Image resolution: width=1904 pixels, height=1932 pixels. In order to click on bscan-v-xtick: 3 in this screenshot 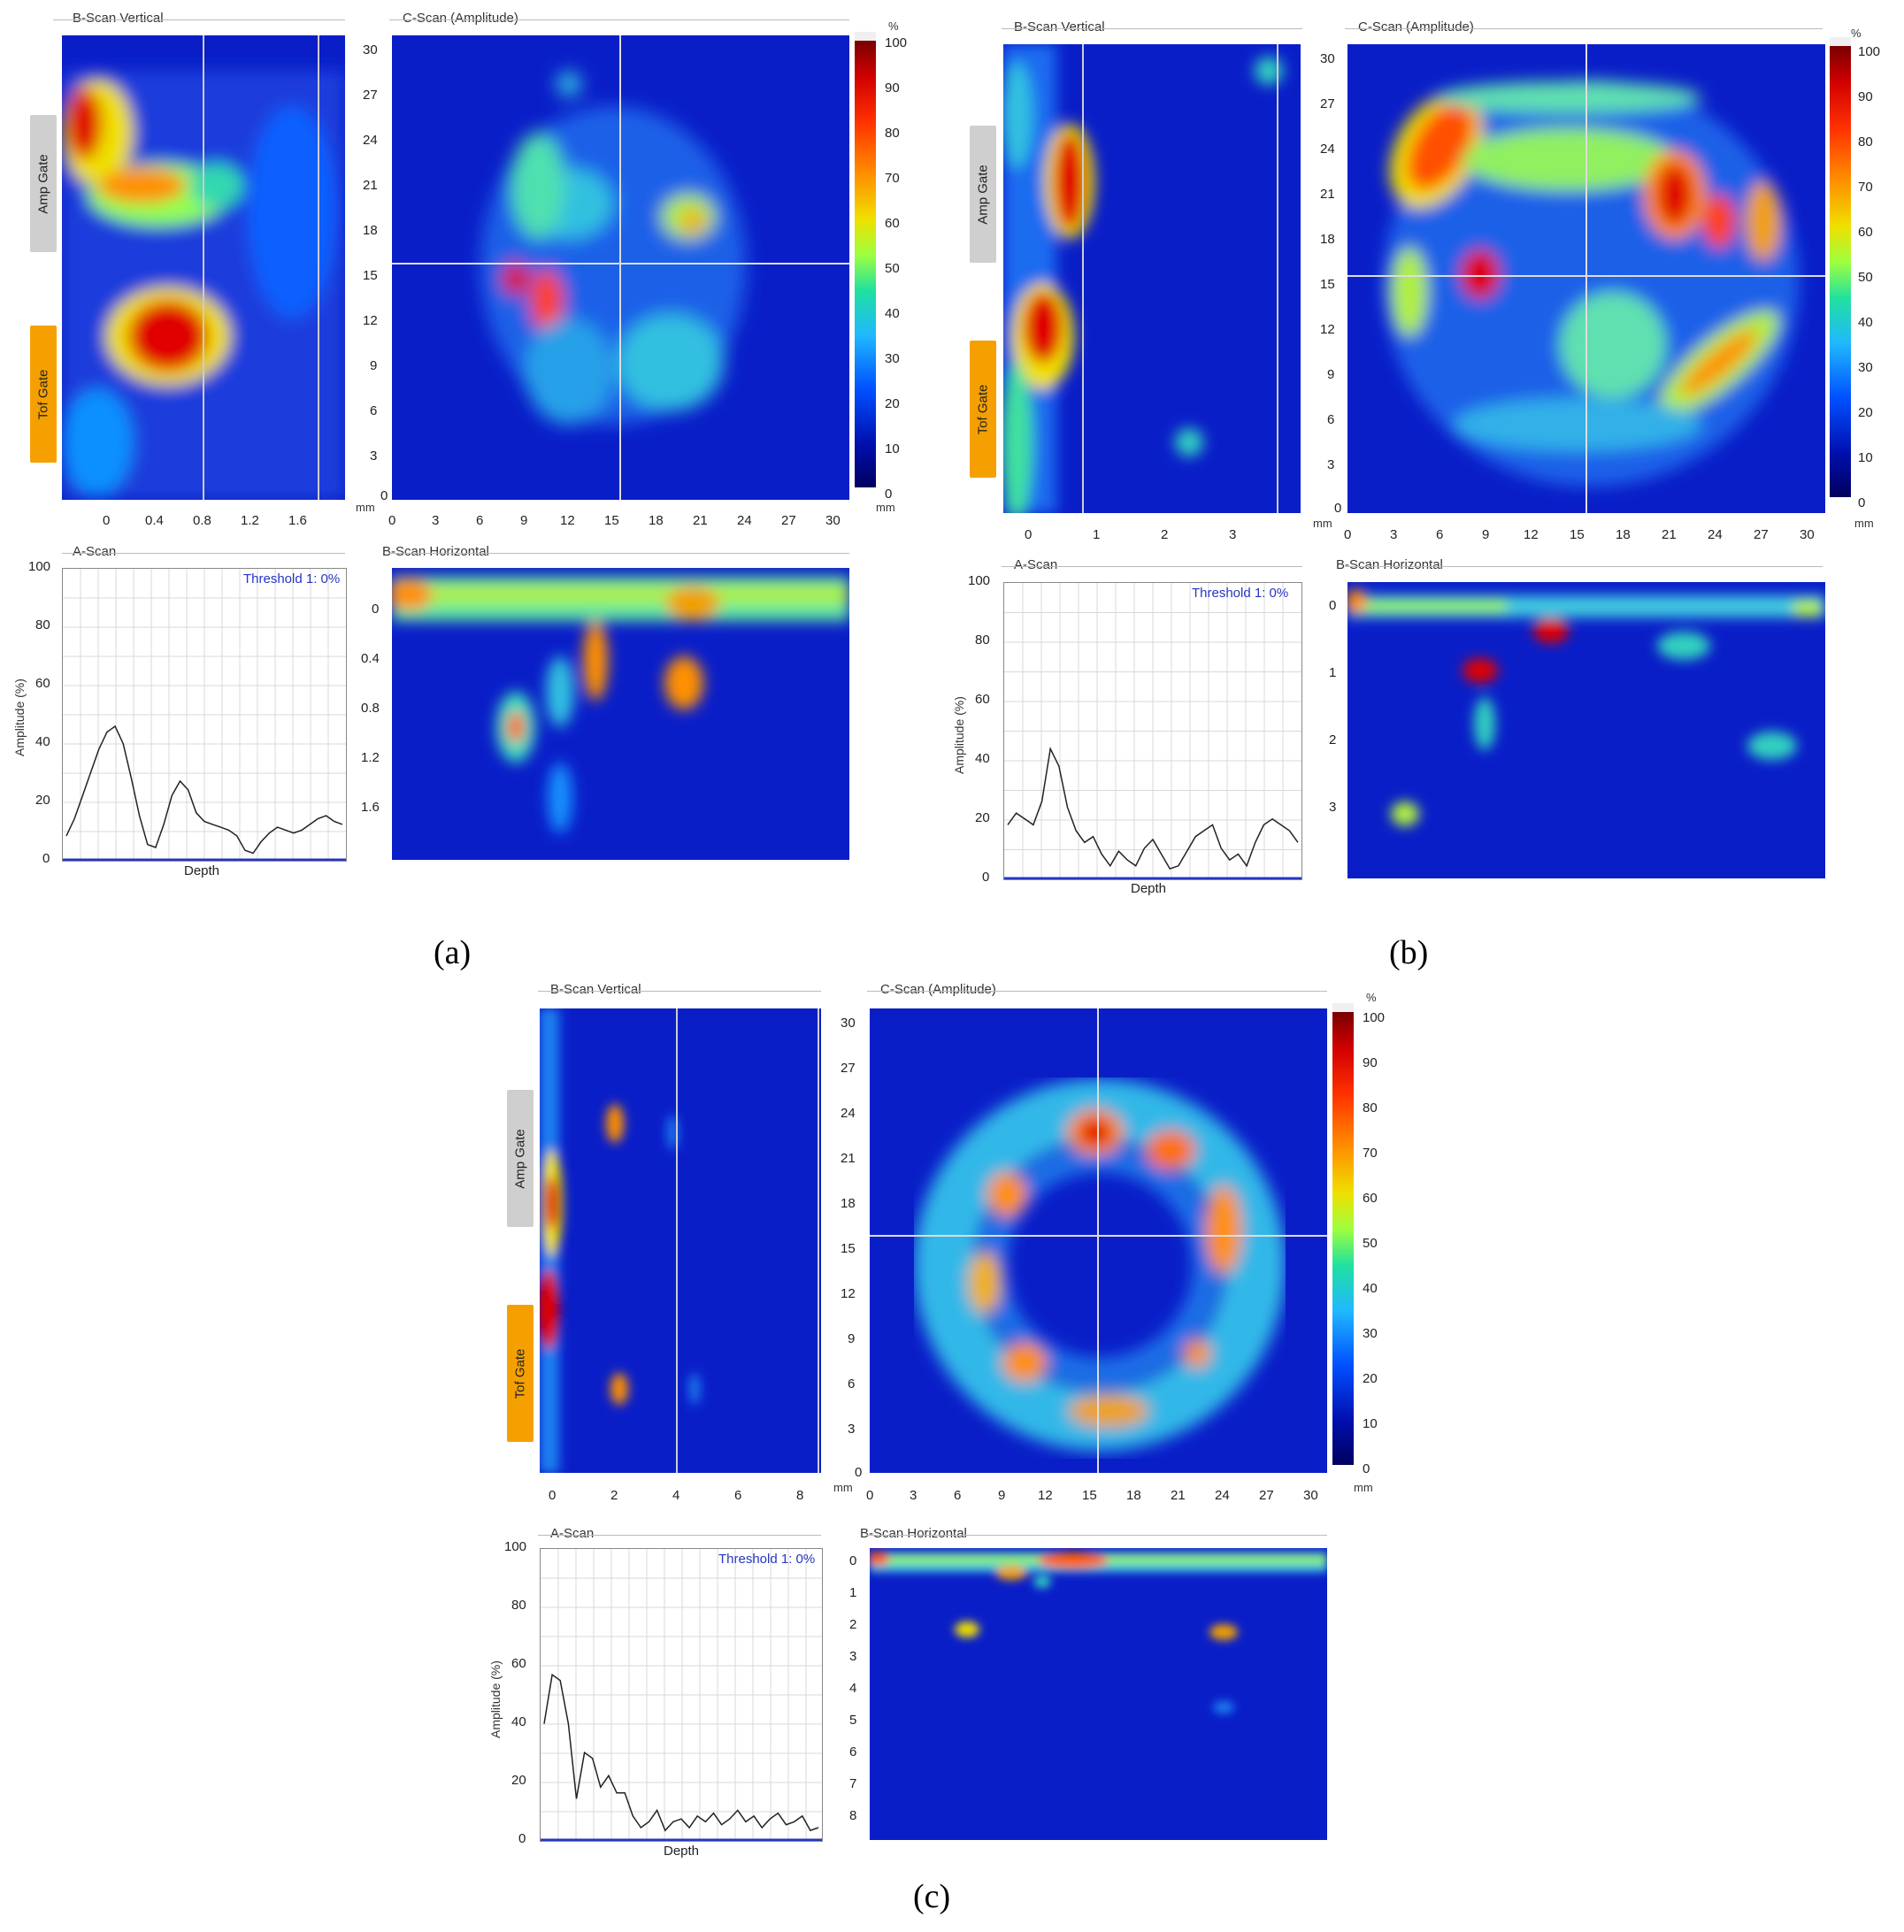, I will do `click(1233, 534)`.